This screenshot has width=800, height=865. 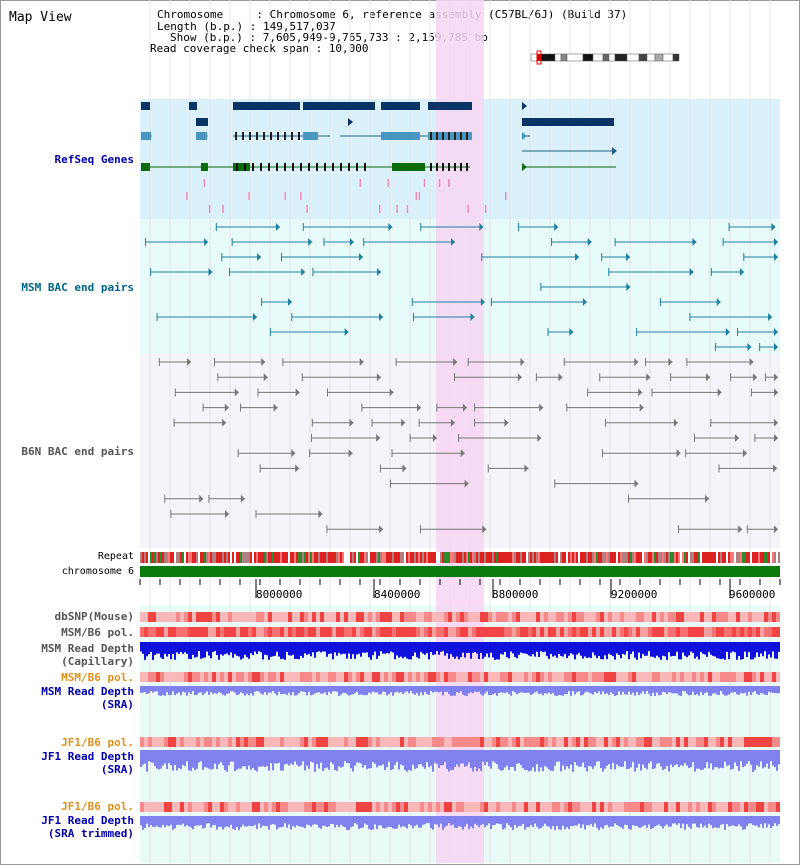 What do you see at coordinates (115, 556) in the screenshot?
I see `repeat-label: Repeat` at bounding box center [115, 556].